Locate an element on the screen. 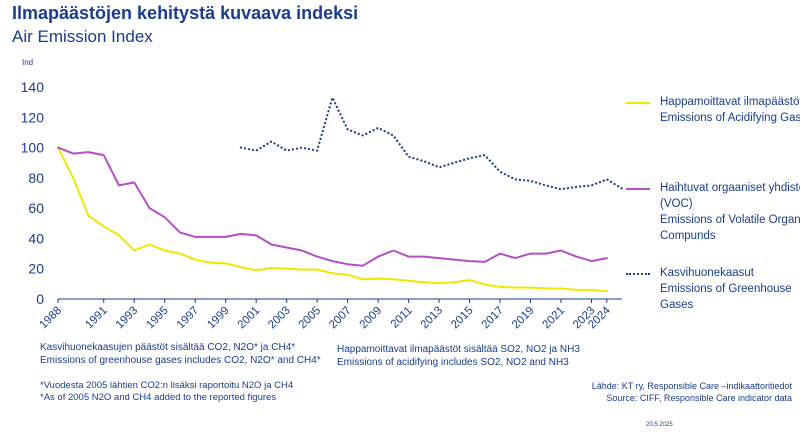 The width and height of the screenshot is (800, 436). x-tick-label: 2019 is located at coordinates (523, 318).